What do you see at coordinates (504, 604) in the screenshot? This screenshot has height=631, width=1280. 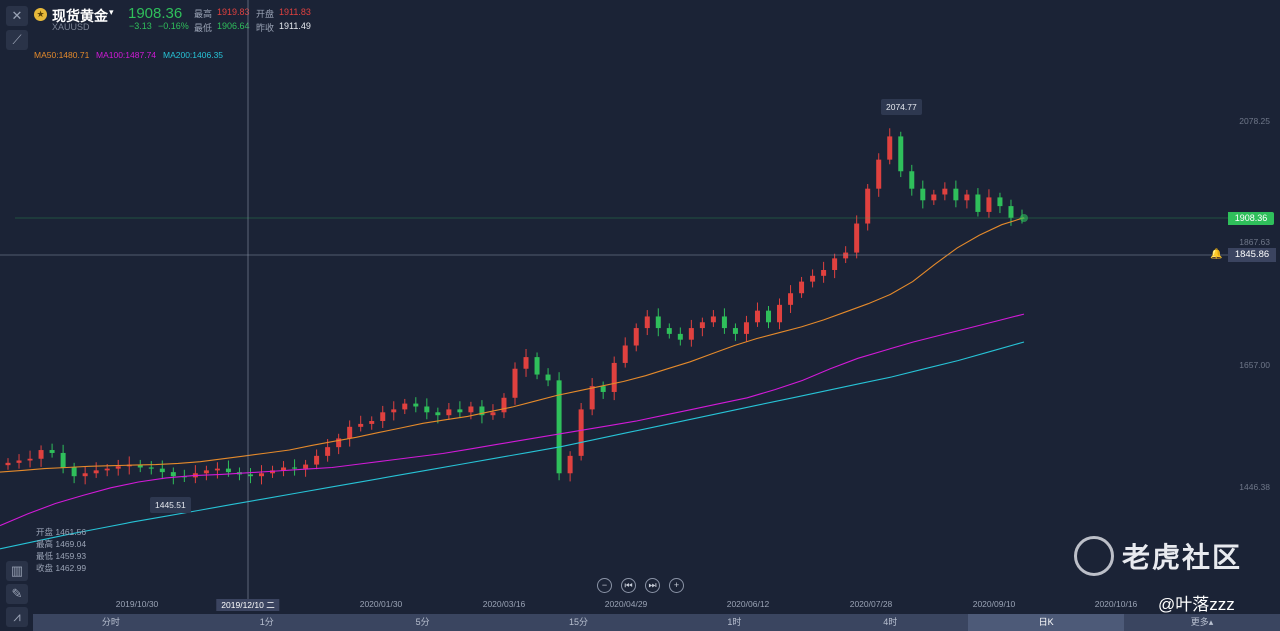 I see `x-tick: 2020/03/16` at bounding box center [504, 604].